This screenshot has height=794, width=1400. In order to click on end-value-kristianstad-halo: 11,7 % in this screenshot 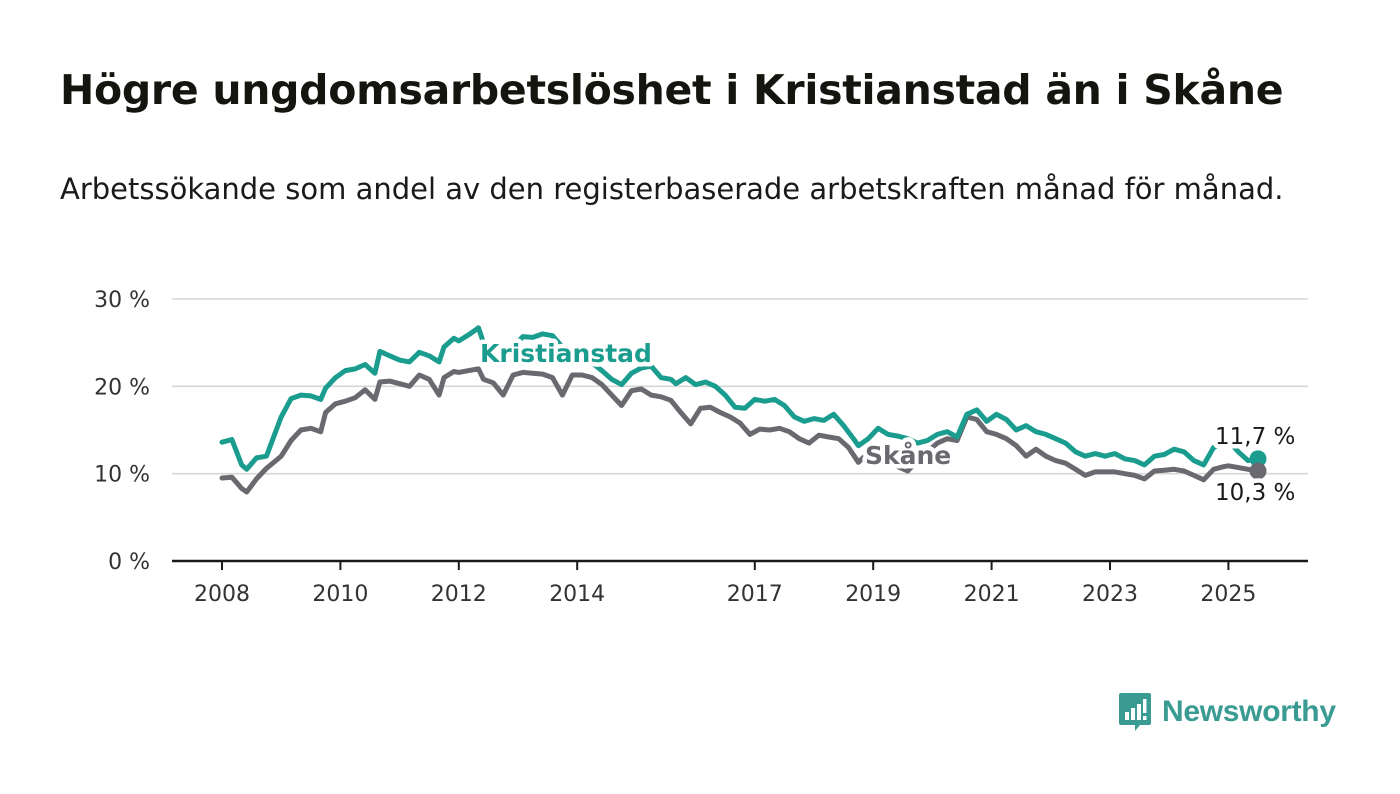, I will do `click(1255, 437)`.